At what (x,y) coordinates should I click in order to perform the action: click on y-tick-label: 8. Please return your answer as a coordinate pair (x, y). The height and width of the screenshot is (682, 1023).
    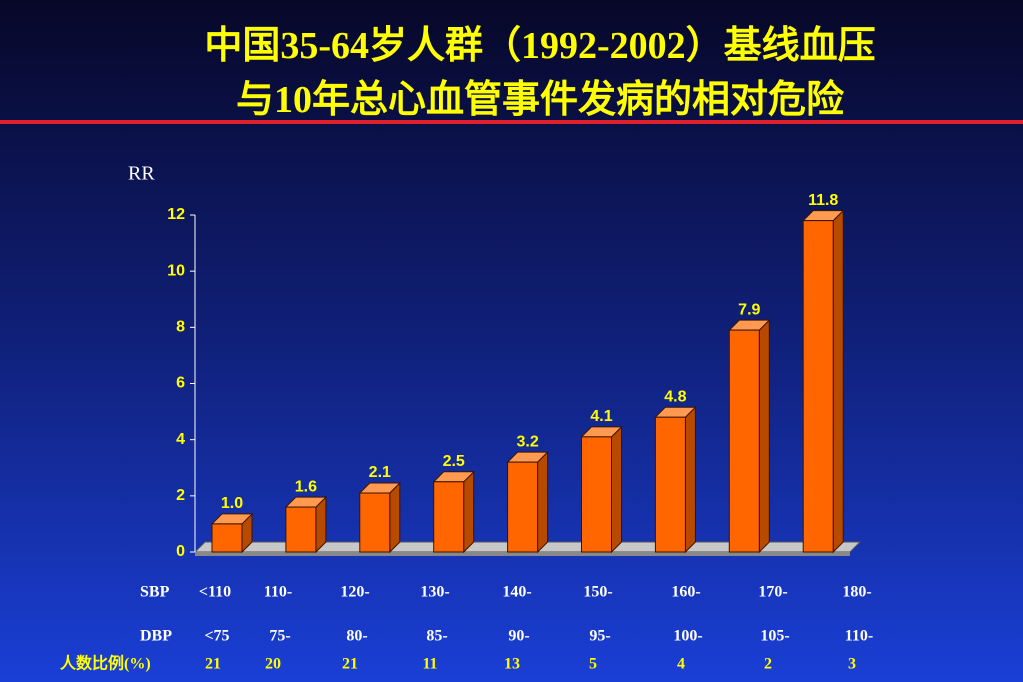
    Looking at the image, I should click on (180, 327).